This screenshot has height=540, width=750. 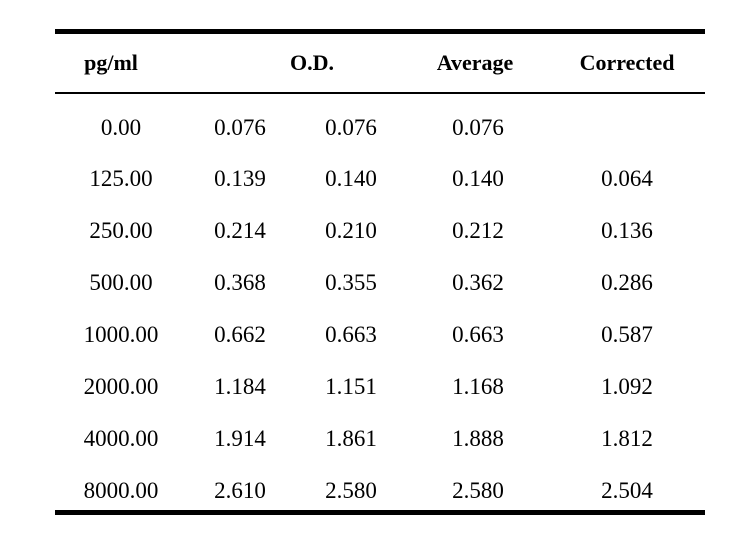 I want to click on table-header-rule, so click(x=380, y=93).